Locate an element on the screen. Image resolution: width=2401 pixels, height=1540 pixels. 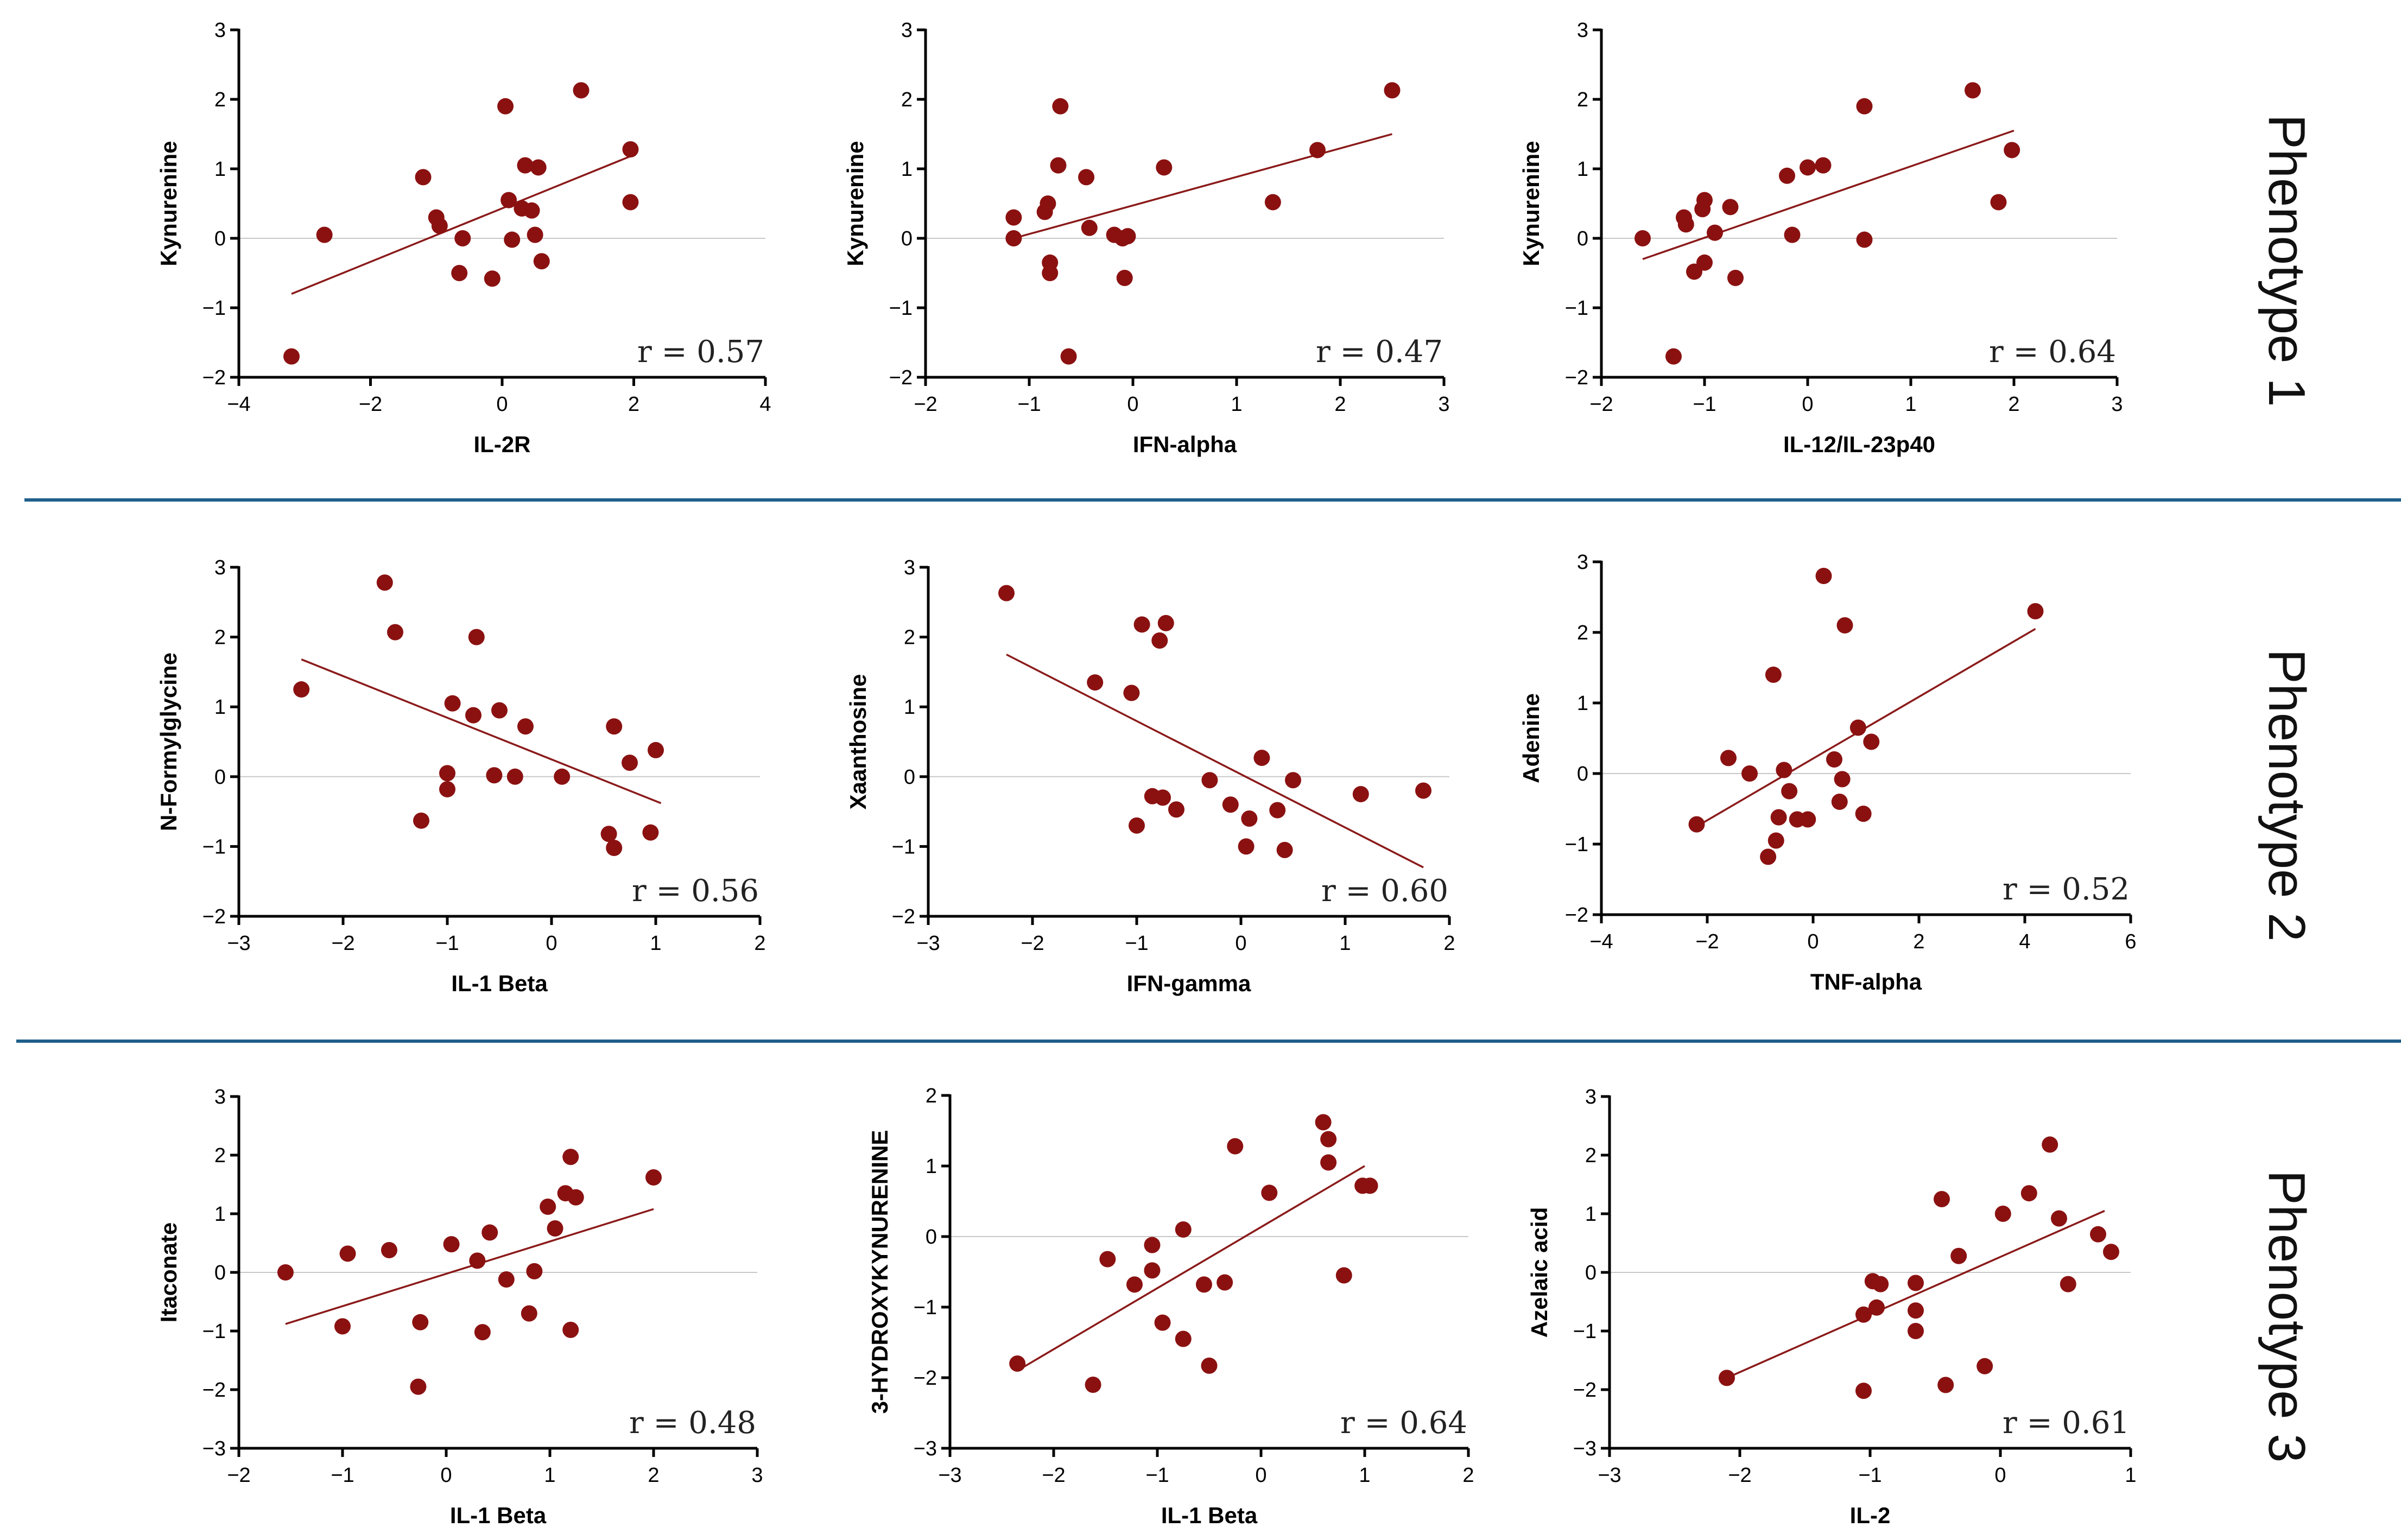
correlation-label: r = 0.48 is located at coordinates (692, 1423).